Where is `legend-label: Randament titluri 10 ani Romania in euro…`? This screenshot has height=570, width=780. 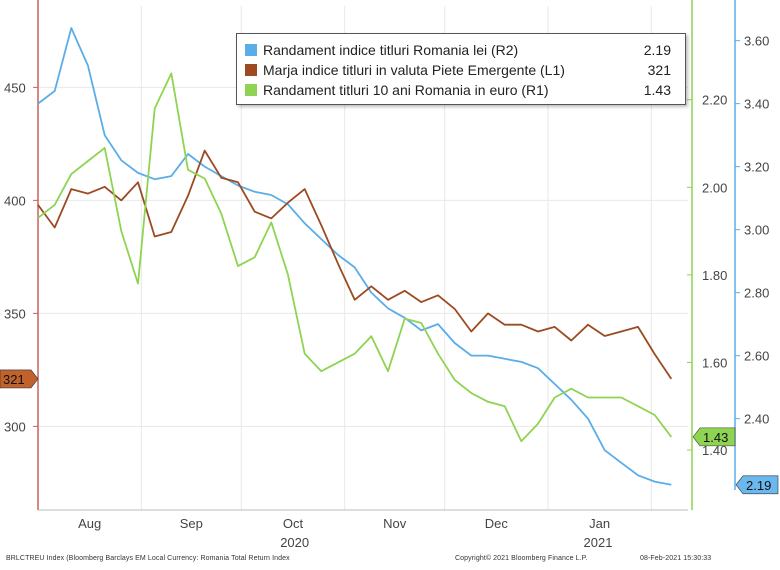
legend-label: Randament titluri 10 ani Romania in euro… is located at coordinates (406, 90).